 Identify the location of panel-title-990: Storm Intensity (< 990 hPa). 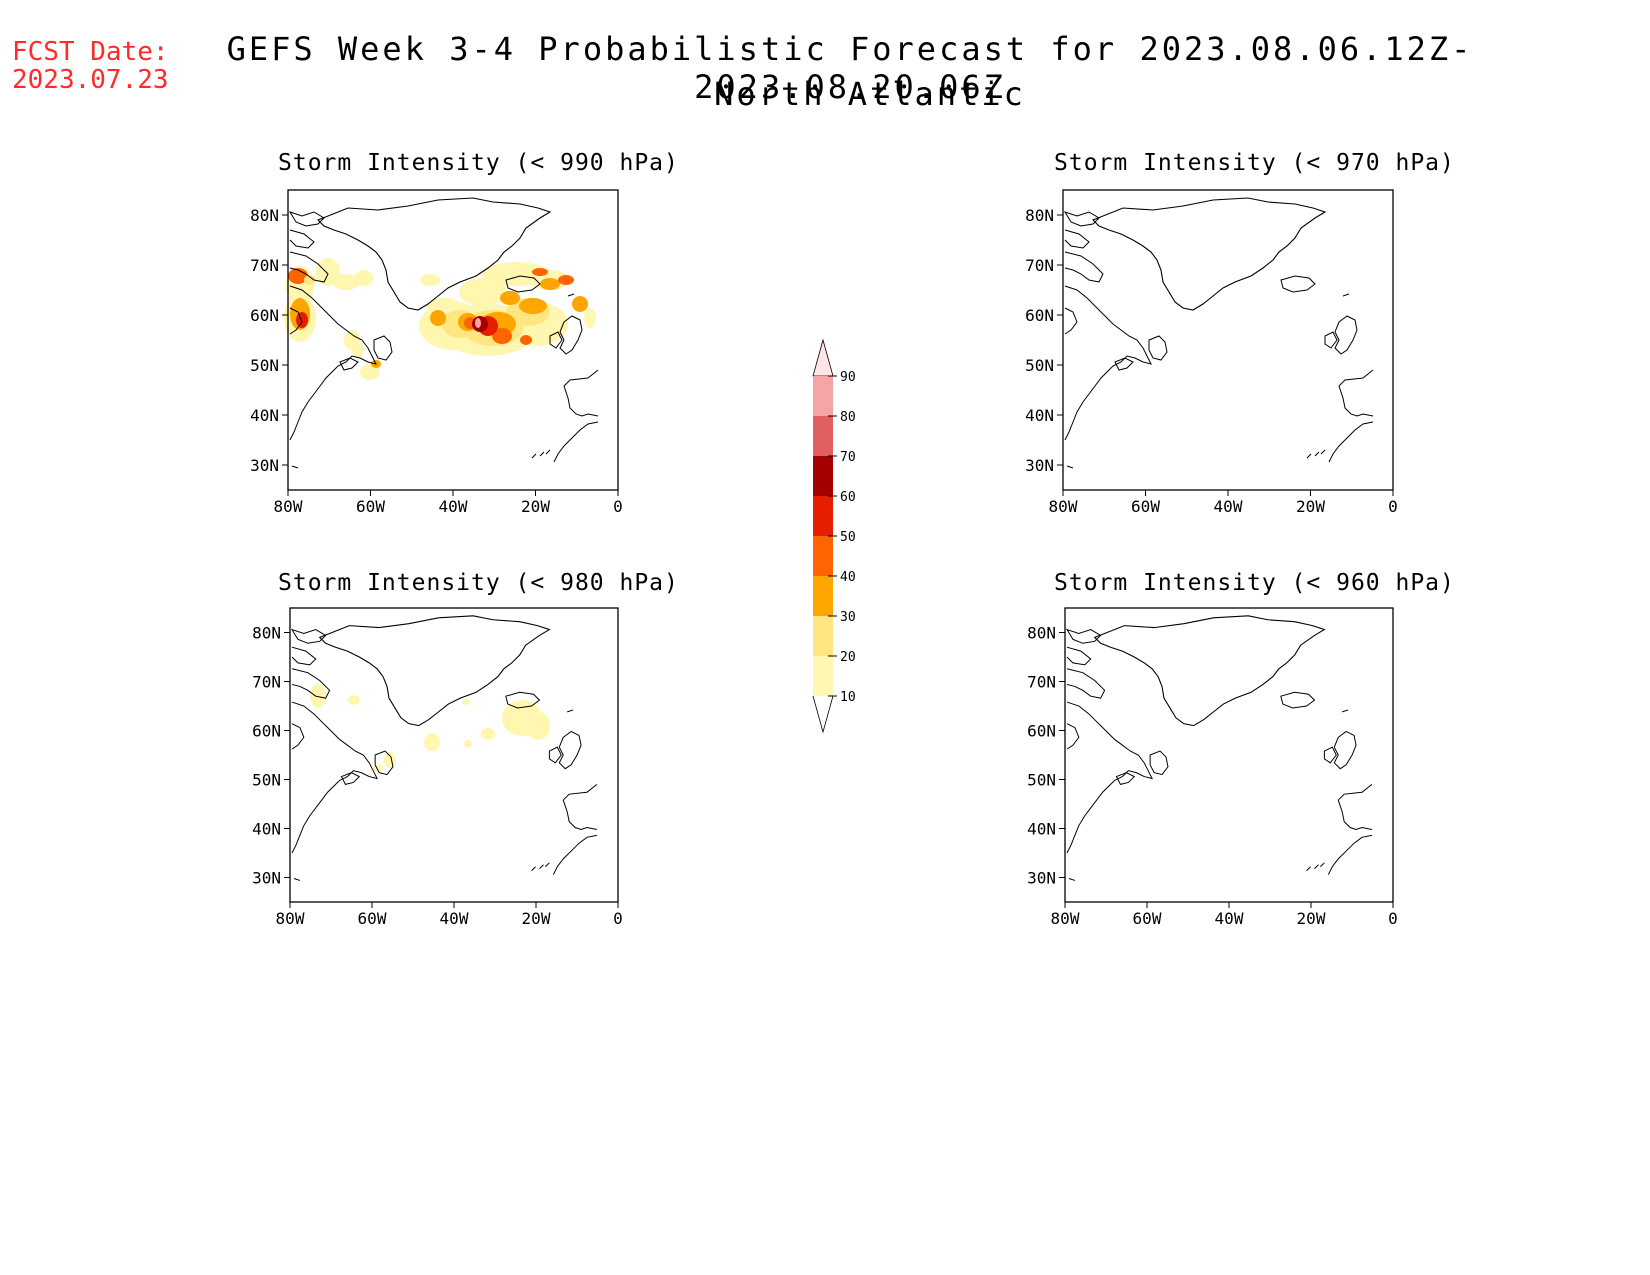
(478, 163).